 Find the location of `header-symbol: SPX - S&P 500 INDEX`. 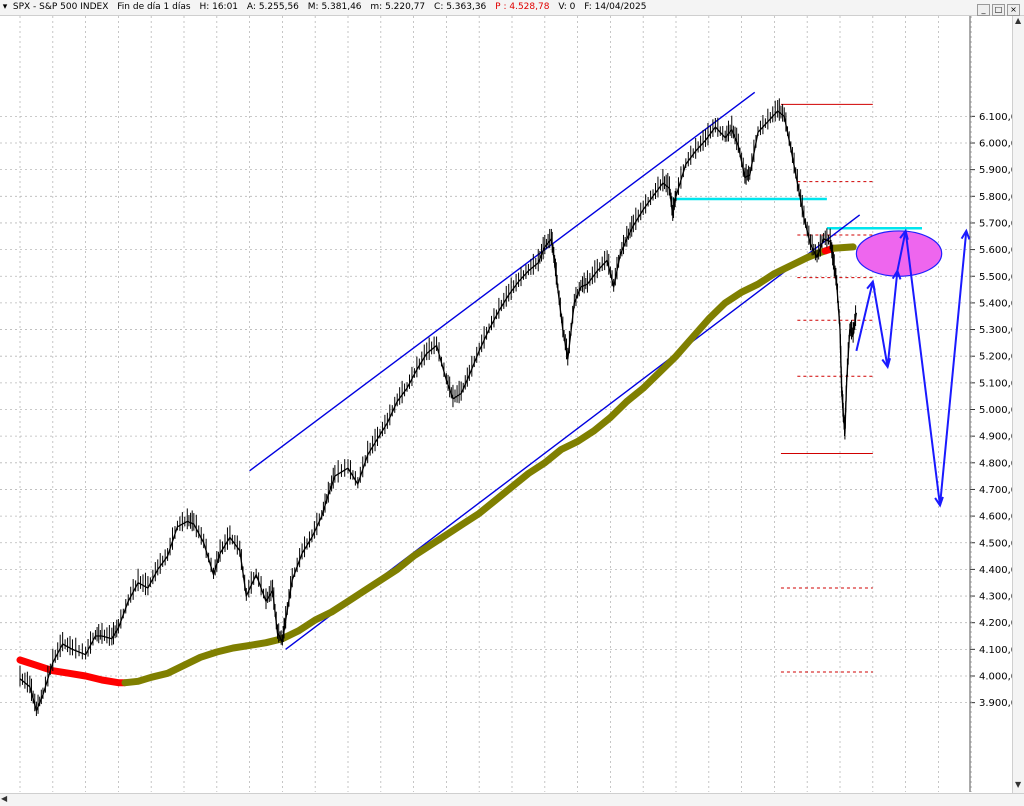

header-symbol: SPX - S&P 500 INDEX is located at coordinates (60, 7).